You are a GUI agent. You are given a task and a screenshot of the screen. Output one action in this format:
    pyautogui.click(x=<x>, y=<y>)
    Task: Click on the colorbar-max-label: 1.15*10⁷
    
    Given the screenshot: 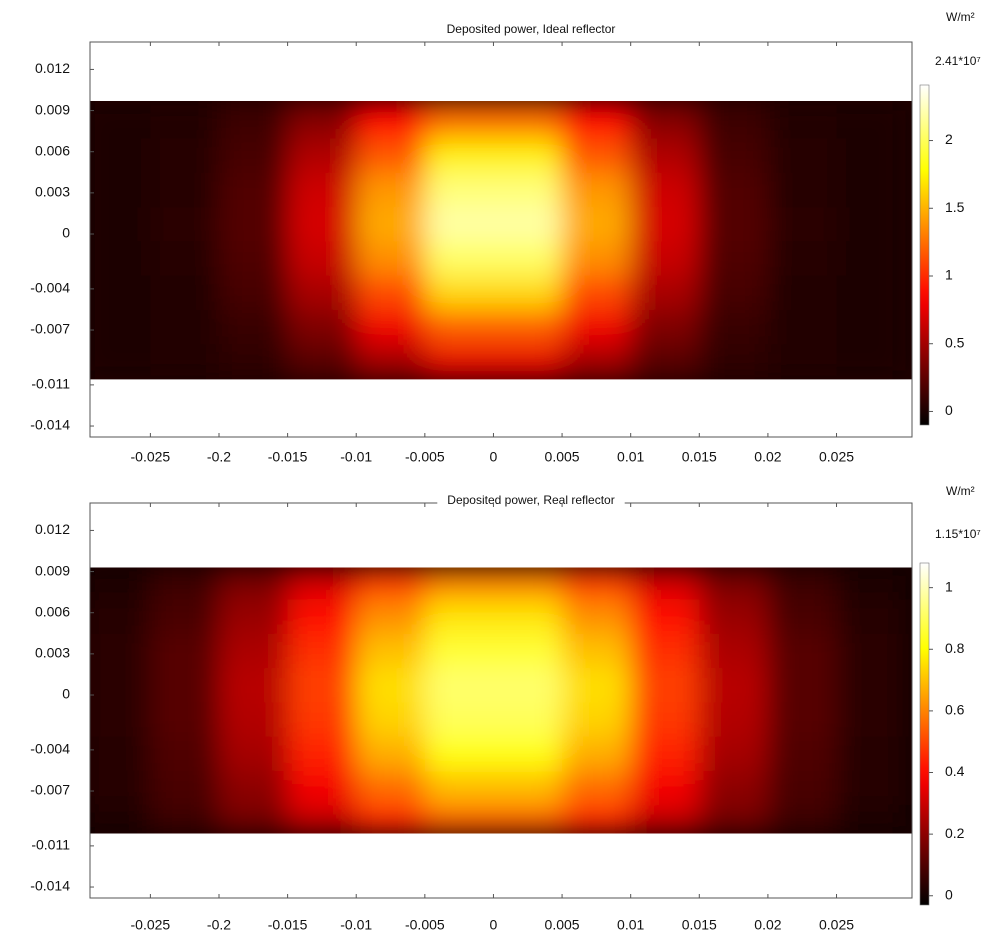 What is the action you would take?
    pyautogui.click(x=958, y=534)
    